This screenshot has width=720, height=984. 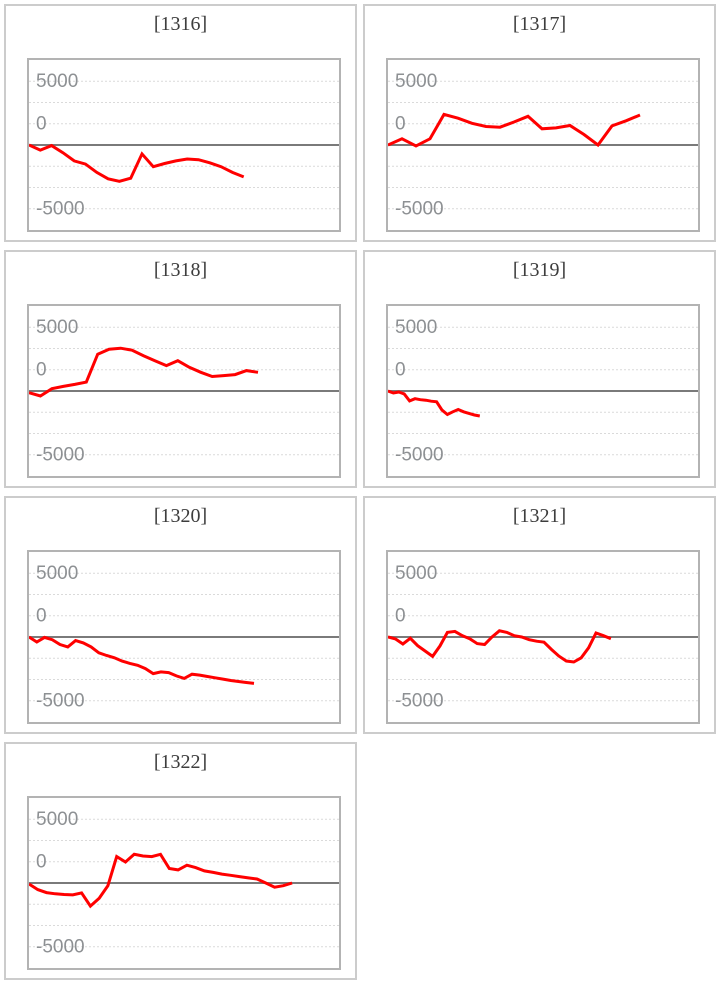 I want to click on chart-title: [1318], so click(x=180, y=270).